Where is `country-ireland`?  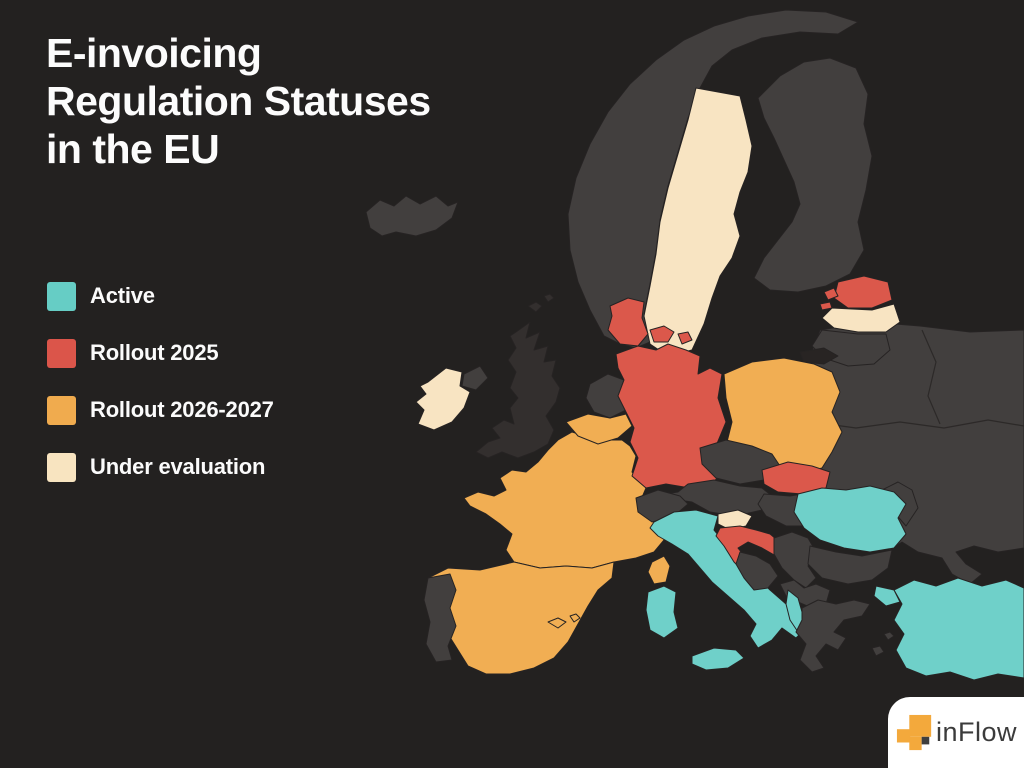 country-ireland is located at coordinates (443, 399).